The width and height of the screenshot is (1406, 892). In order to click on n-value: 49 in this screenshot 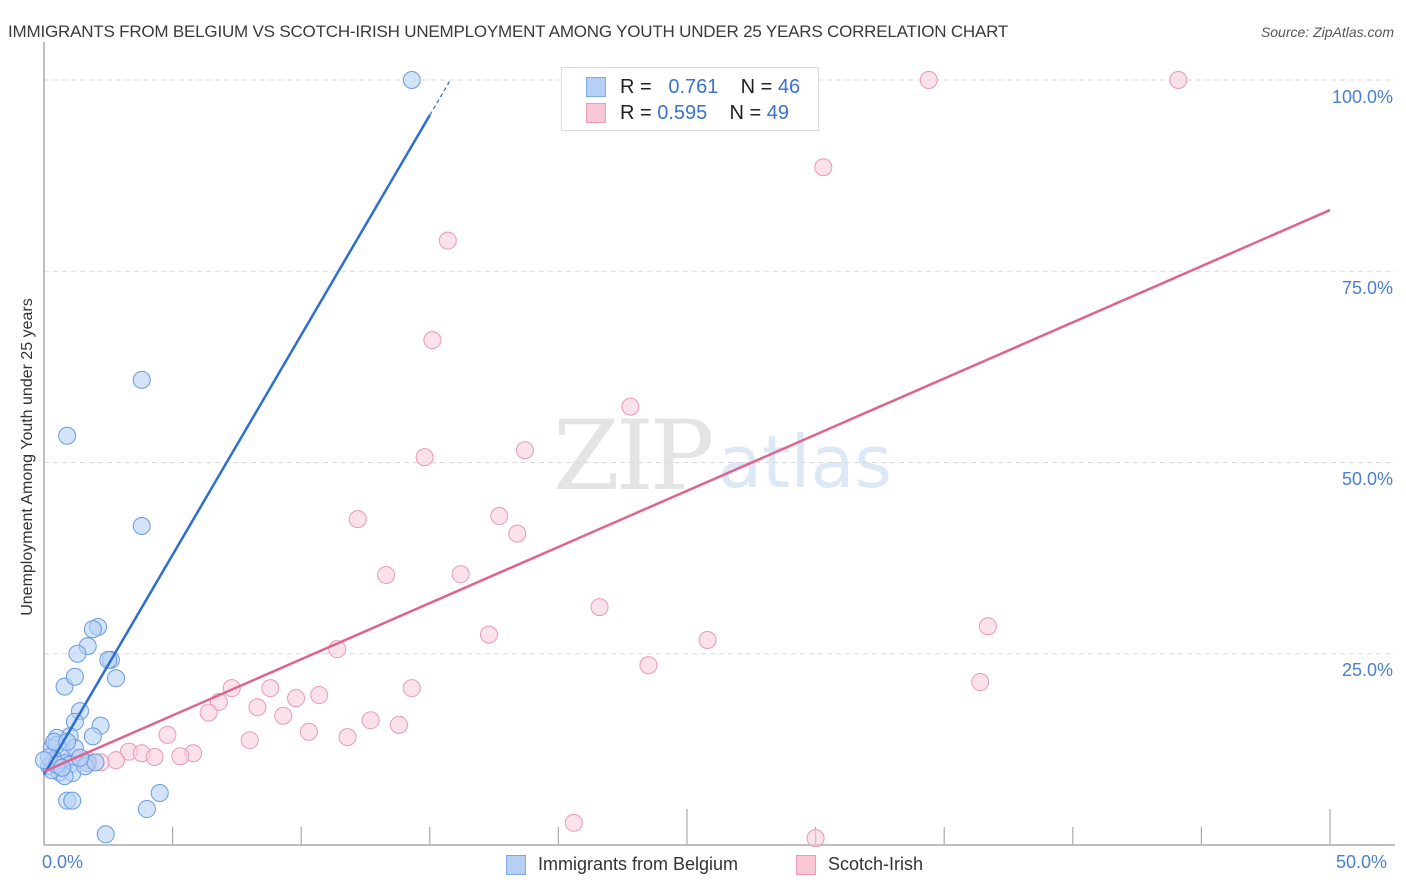, I will do `click(778, 112)`.